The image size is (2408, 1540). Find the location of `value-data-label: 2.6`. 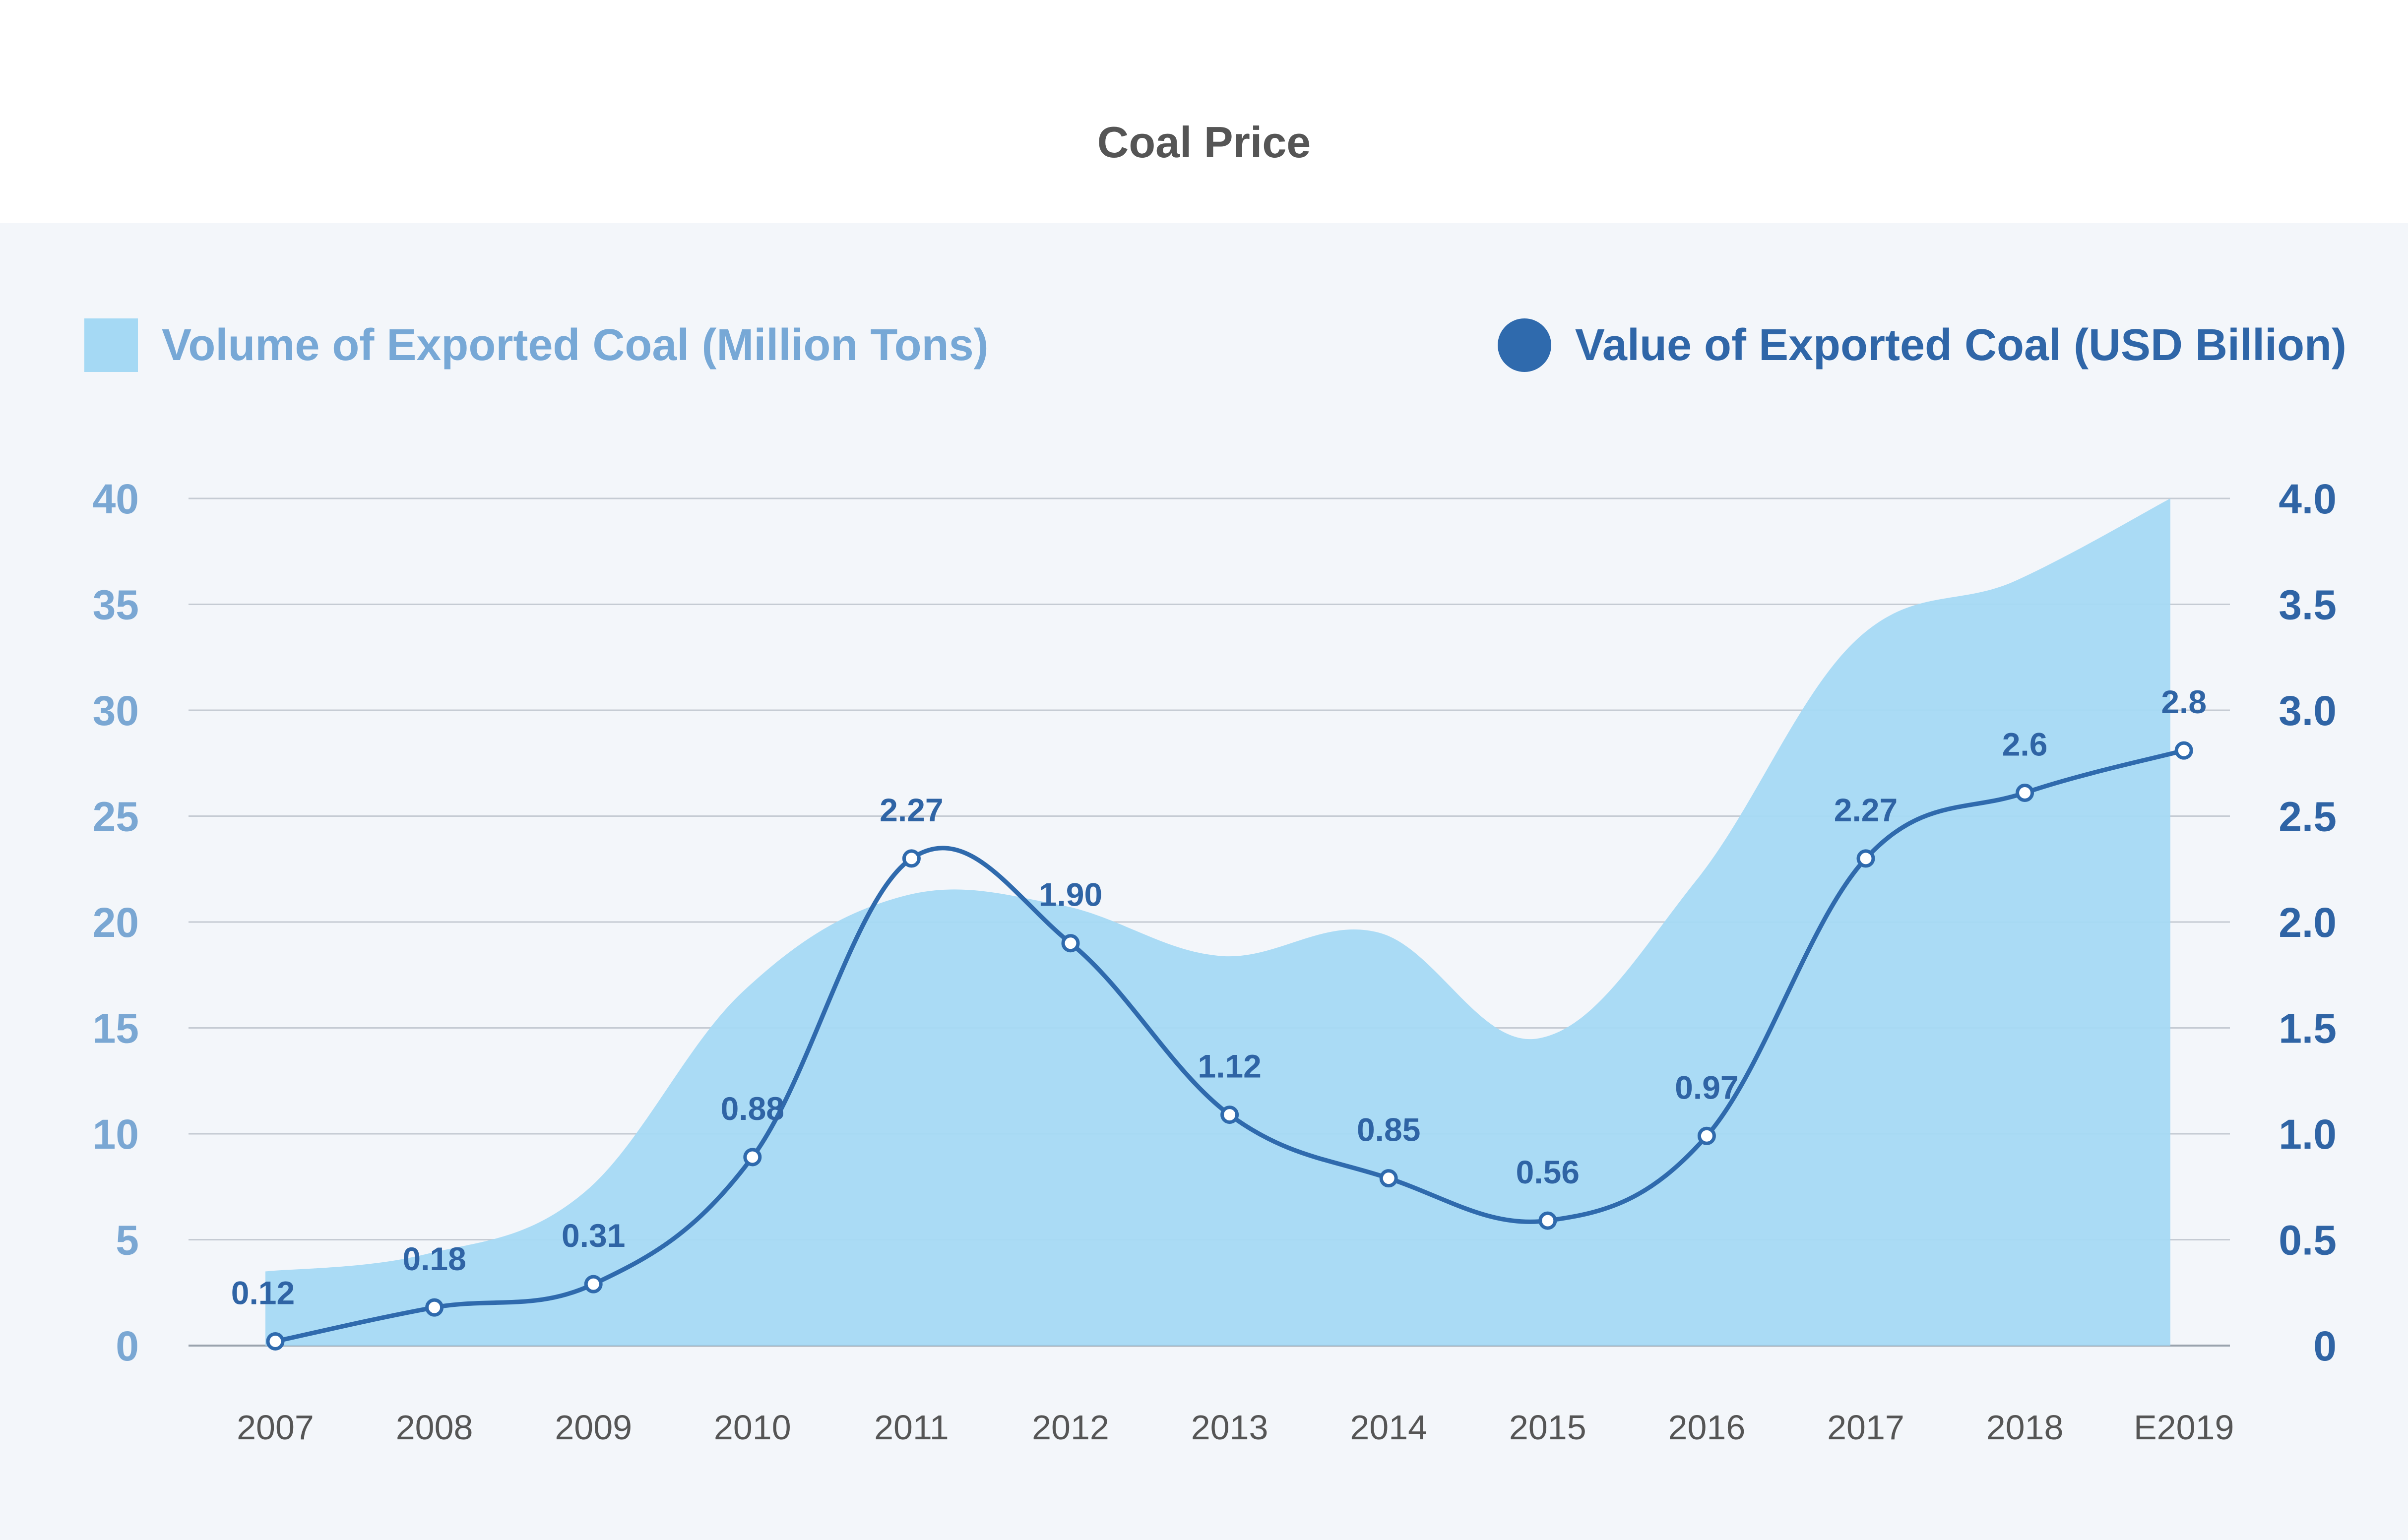

value-data-label: 2.6 is located at coordinates (2025, 744).